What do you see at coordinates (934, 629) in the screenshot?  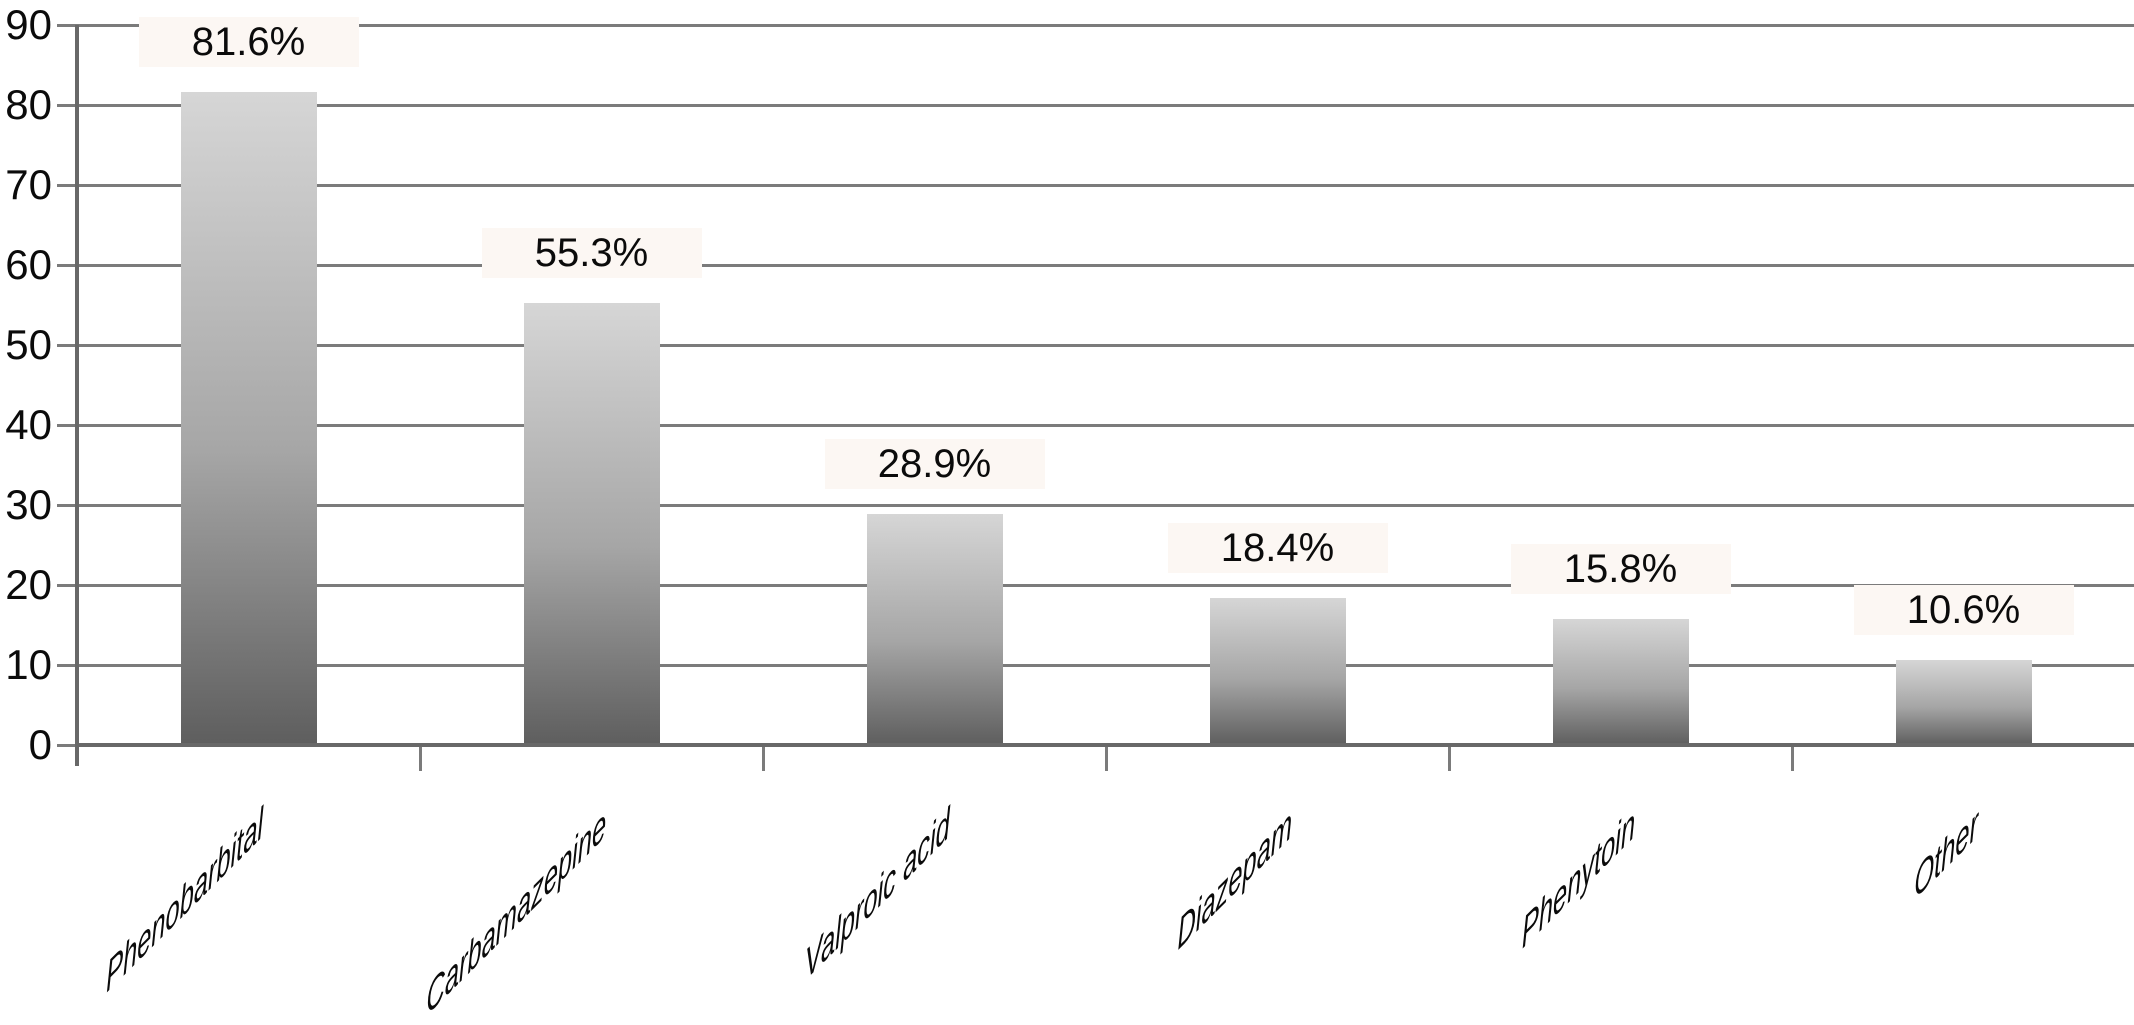 I see `bar-valproic-acid` at bounding box center [934, 629].